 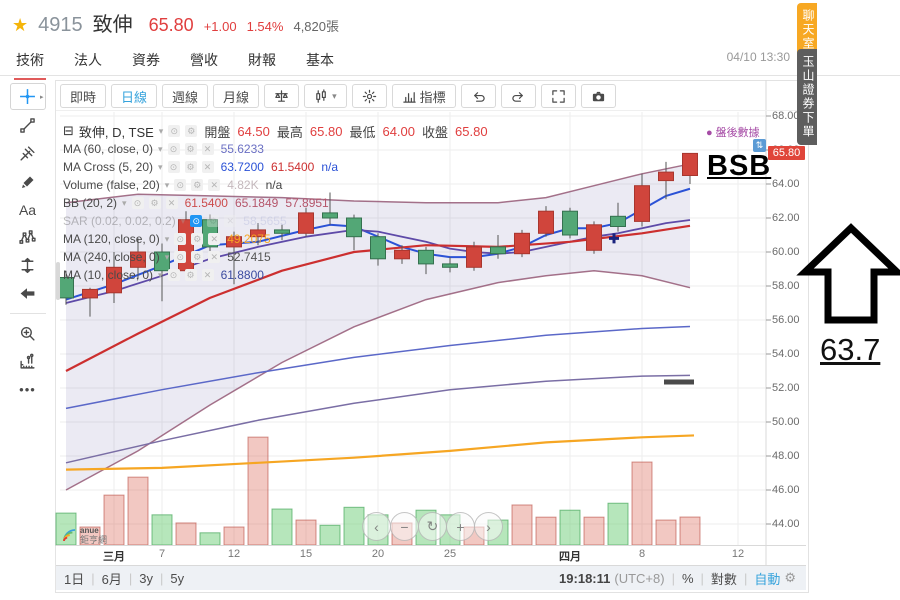 I want to click on settings-gear-icon: ⚙, so click(x=790, y=577).